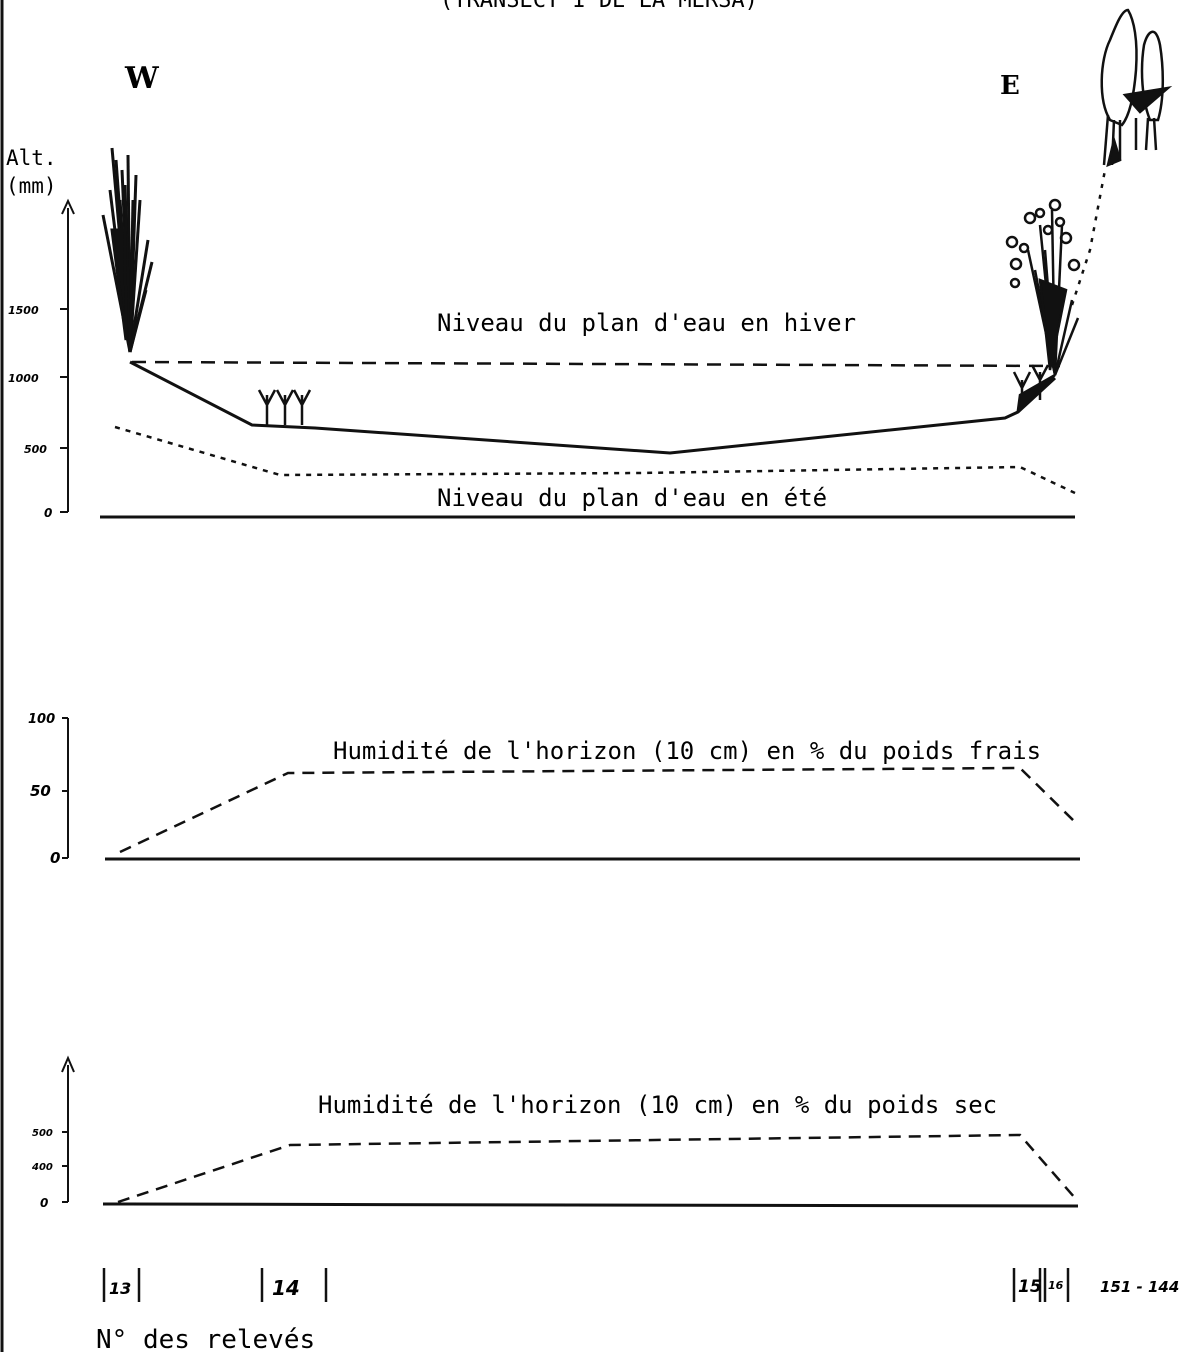 The image size is (1199, 1352). What do you see at coordinates (67, 355) in the screenshot?
I see `altitude-axis` at bounding box center [67, 355].